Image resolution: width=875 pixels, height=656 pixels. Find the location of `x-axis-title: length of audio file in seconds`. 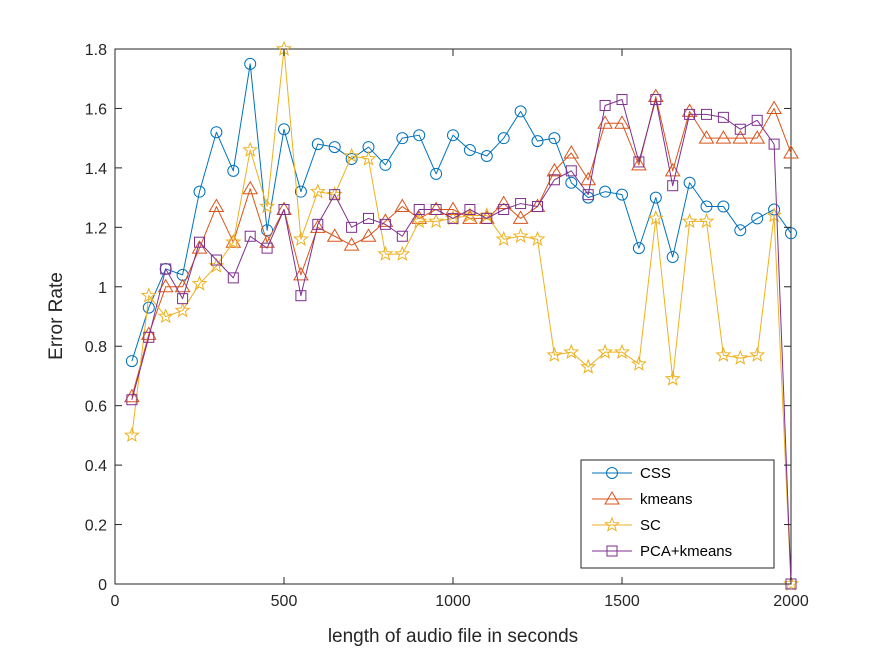

x-axis-title: length of audio file in seconds is located at coordinates (453, 636).